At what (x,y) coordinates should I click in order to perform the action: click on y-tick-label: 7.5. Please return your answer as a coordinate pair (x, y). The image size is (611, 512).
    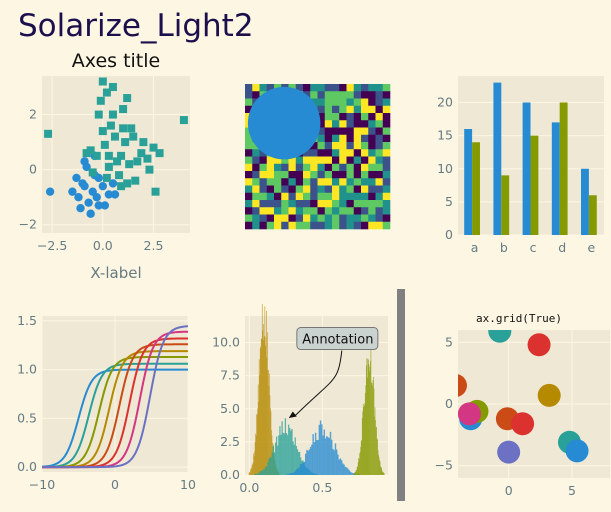
    Looking at the image, I should click on (230, 375).